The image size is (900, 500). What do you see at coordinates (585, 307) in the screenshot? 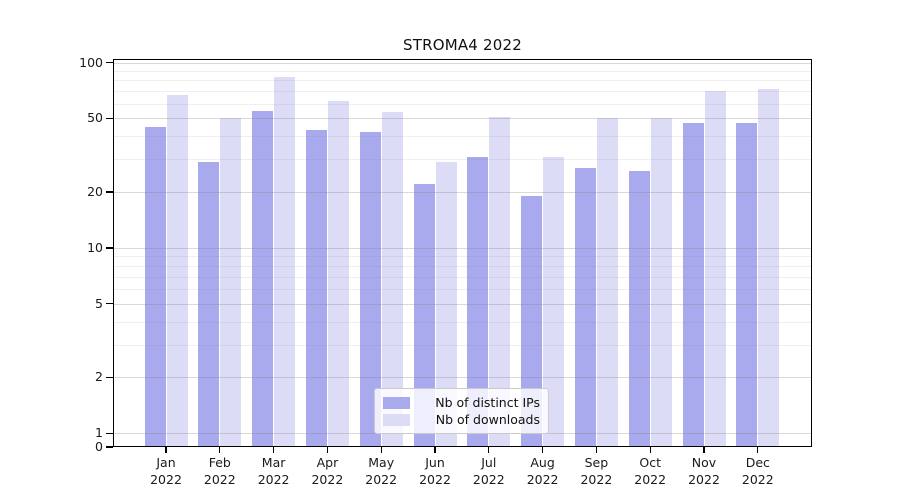
I see `bar-distinct-ips-sep` at bounding box center [585, 307].